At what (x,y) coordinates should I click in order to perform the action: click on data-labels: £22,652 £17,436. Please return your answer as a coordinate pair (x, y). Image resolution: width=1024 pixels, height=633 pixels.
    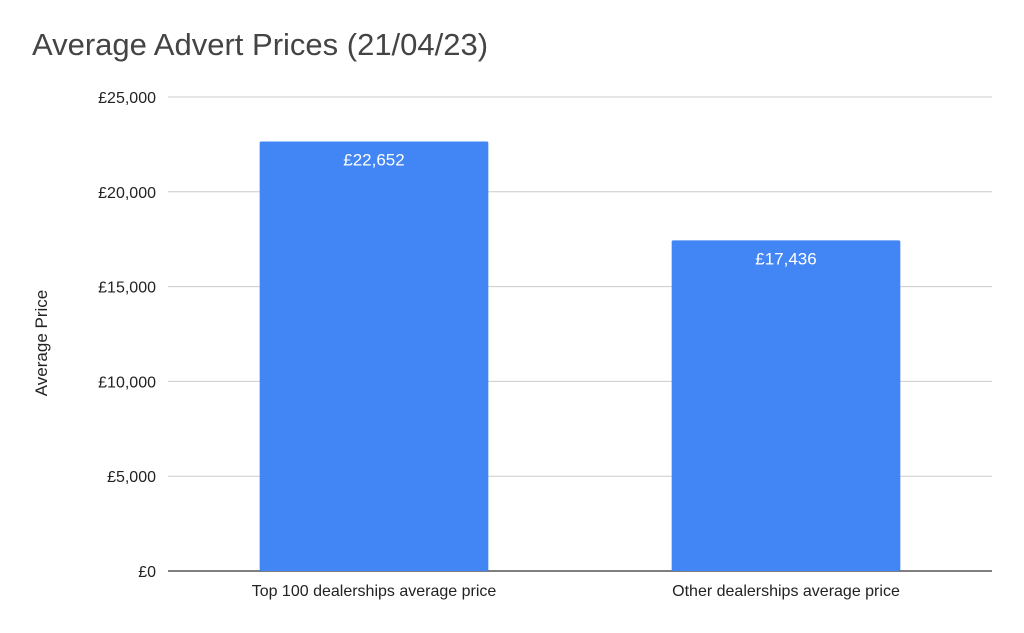
    Looking at the image, I should click on (579, 210).